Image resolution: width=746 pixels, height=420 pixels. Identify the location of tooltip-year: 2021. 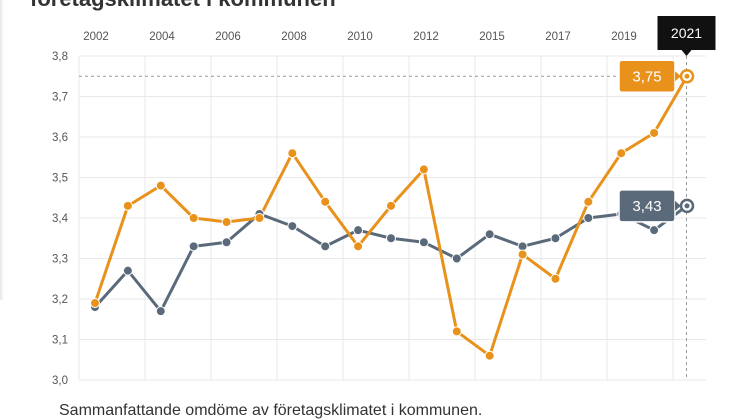
(686, 33).